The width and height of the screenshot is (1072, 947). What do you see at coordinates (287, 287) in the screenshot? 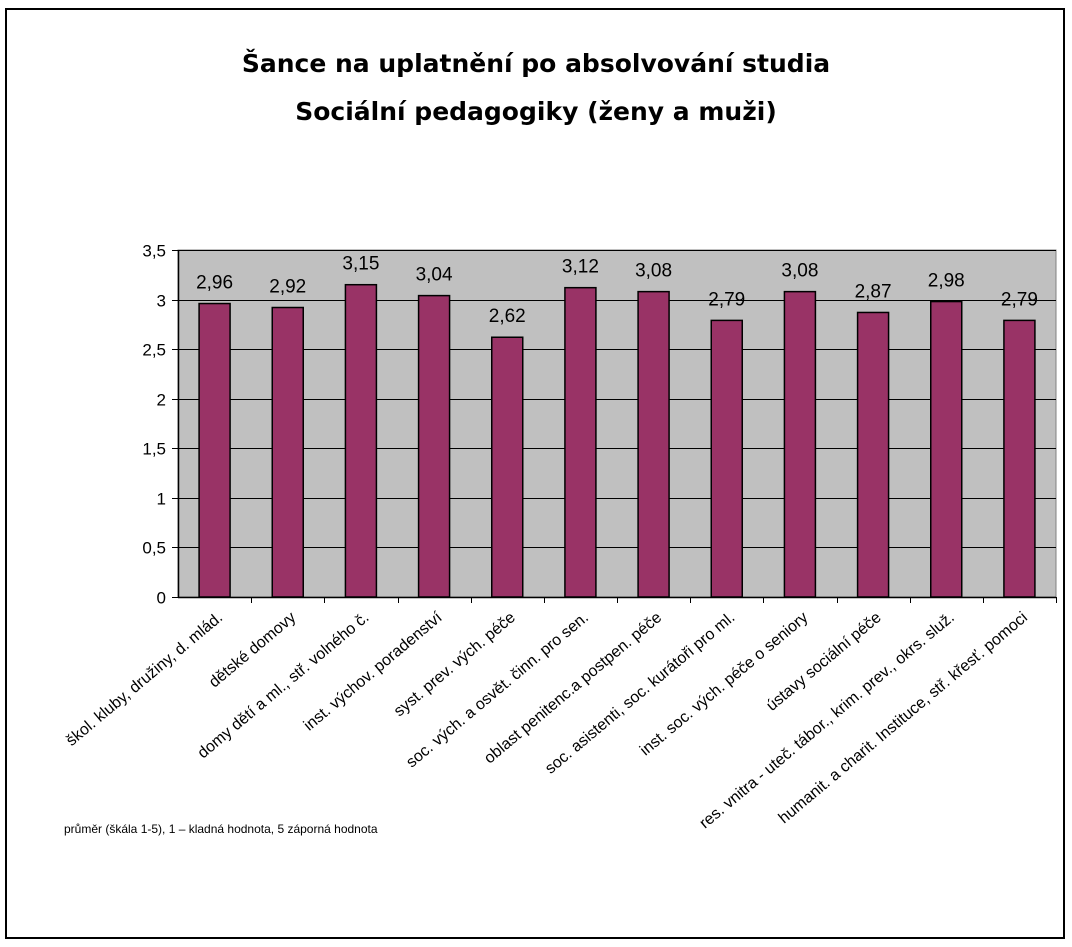
I see `value-label: 2,92` at bounding box center [287, 287].